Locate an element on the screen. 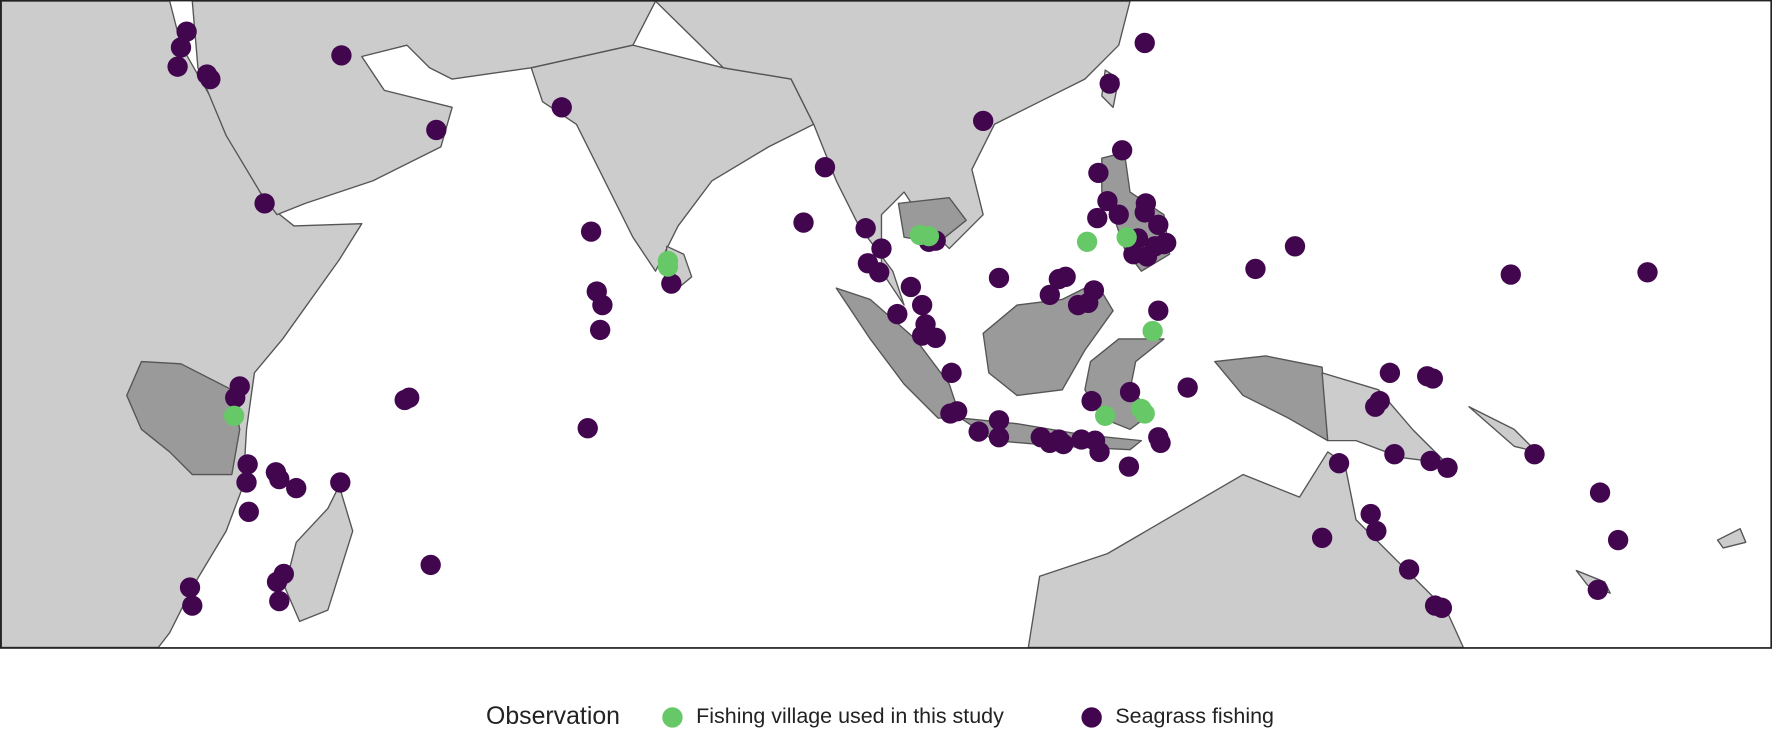 This screenshot has width=1772, height=731. legend-label: Fishing village used in this study is located at coordinates (850, 716).